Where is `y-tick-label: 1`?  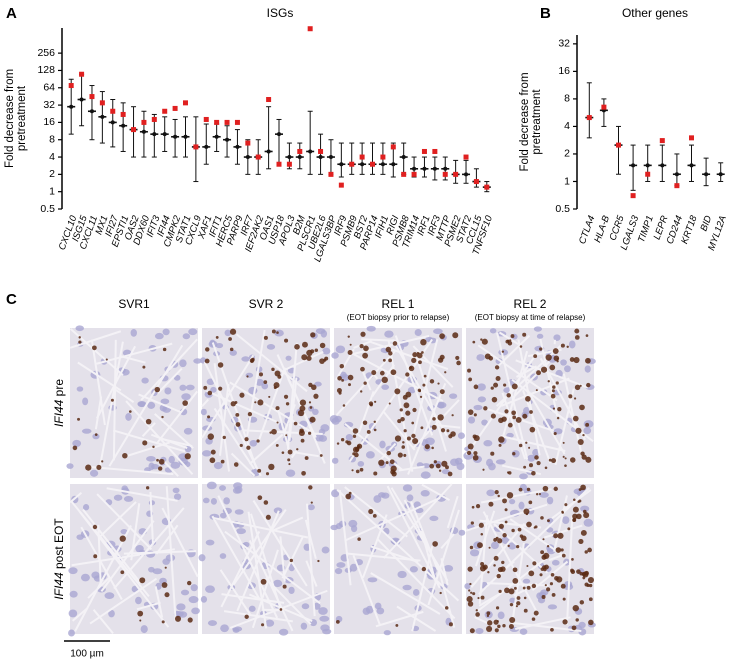
y-tick-label: 1 is located at coordinates (567, 181).